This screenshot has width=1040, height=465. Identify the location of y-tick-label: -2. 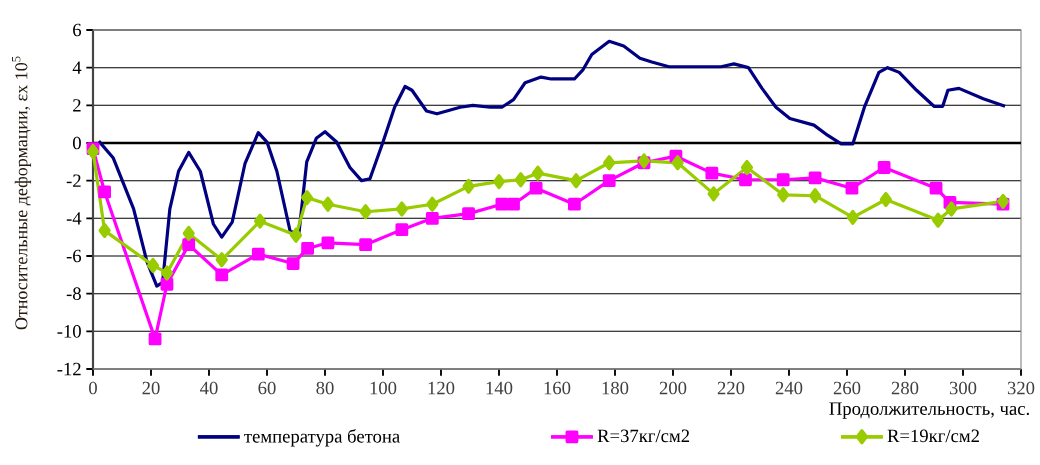
(73, 180).